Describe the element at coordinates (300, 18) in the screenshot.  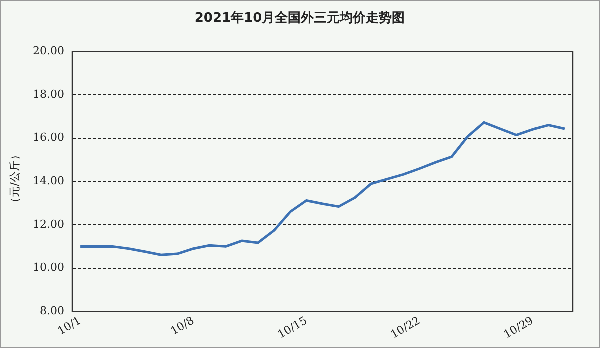
I see `chart-title: 2021年10月全国外三元均价走势图` at that location.